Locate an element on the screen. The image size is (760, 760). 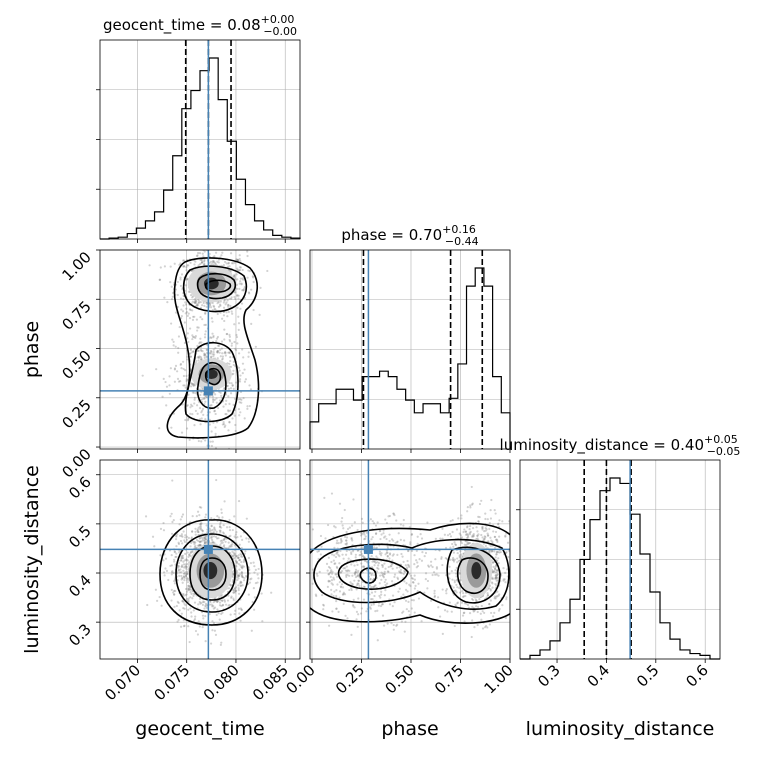
panel-2d-geocent_time-phase is located at coordinates (205, 351).